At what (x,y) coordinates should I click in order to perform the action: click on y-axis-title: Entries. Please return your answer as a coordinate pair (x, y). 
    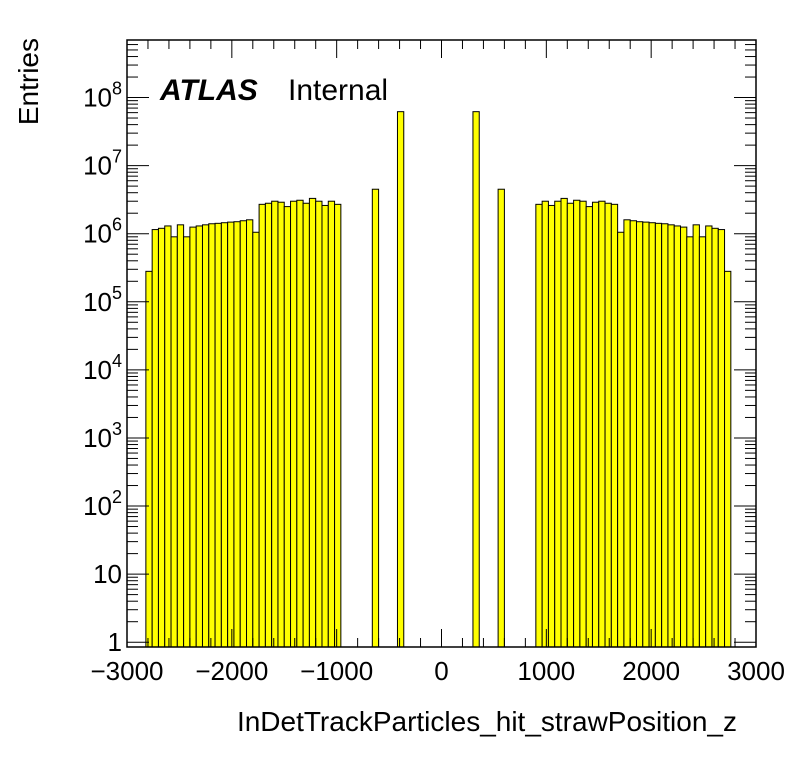
    Looking at the image, I should click on (28, 81).